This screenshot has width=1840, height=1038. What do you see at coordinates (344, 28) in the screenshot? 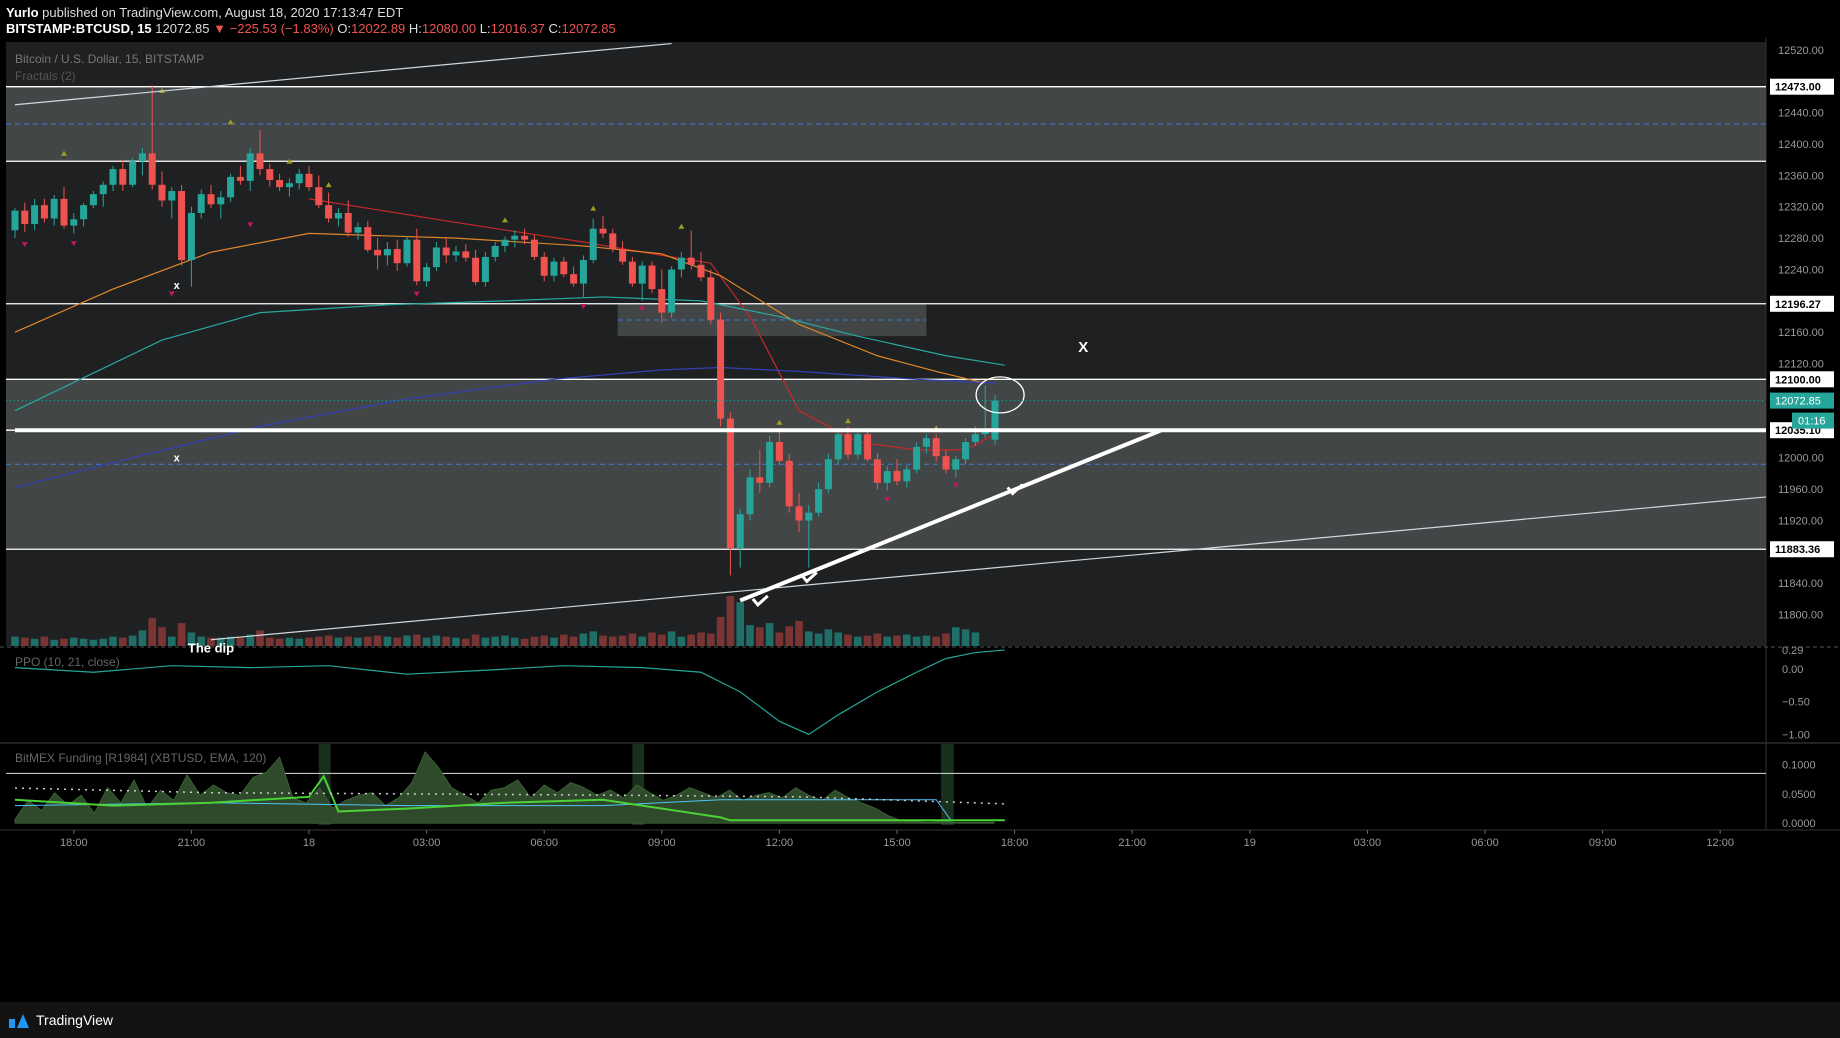
I see `open-label: O:` at bounding box center [344, 28].